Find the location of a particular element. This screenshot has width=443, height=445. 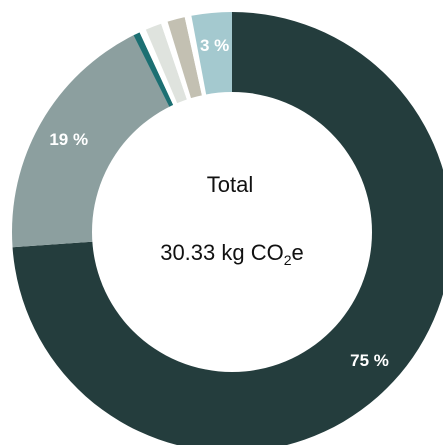

slice-label-1: 75 % is located at coordinates (369, 360).